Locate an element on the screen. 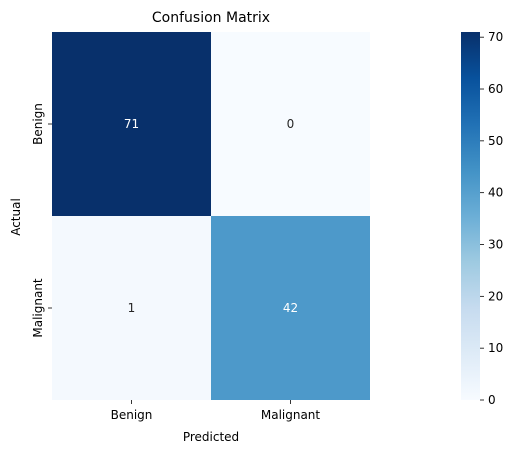  y-tick-label: Benign is located at coordinates (38, 124).